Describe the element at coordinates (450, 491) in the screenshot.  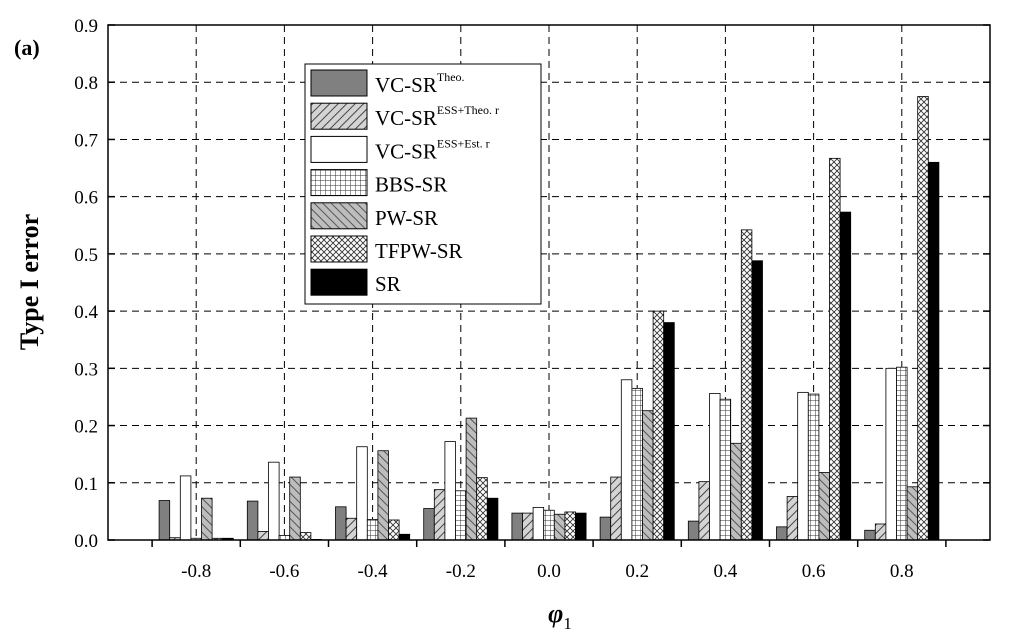
I see `bar-vc-sr-ess-est-r--0.2` at that location.